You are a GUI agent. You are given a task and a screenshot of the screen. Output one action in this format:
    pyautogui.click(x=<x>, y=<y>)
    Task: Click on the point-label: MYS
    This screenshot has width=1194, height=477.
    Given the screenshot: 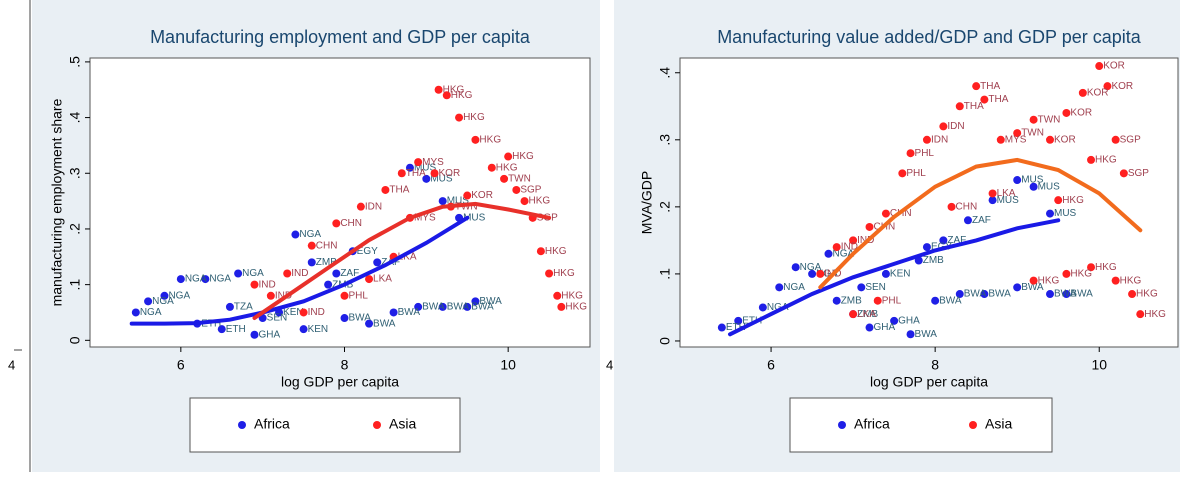 What is the action you would take?
    pyautogui.click(x=1016, y=139)
    